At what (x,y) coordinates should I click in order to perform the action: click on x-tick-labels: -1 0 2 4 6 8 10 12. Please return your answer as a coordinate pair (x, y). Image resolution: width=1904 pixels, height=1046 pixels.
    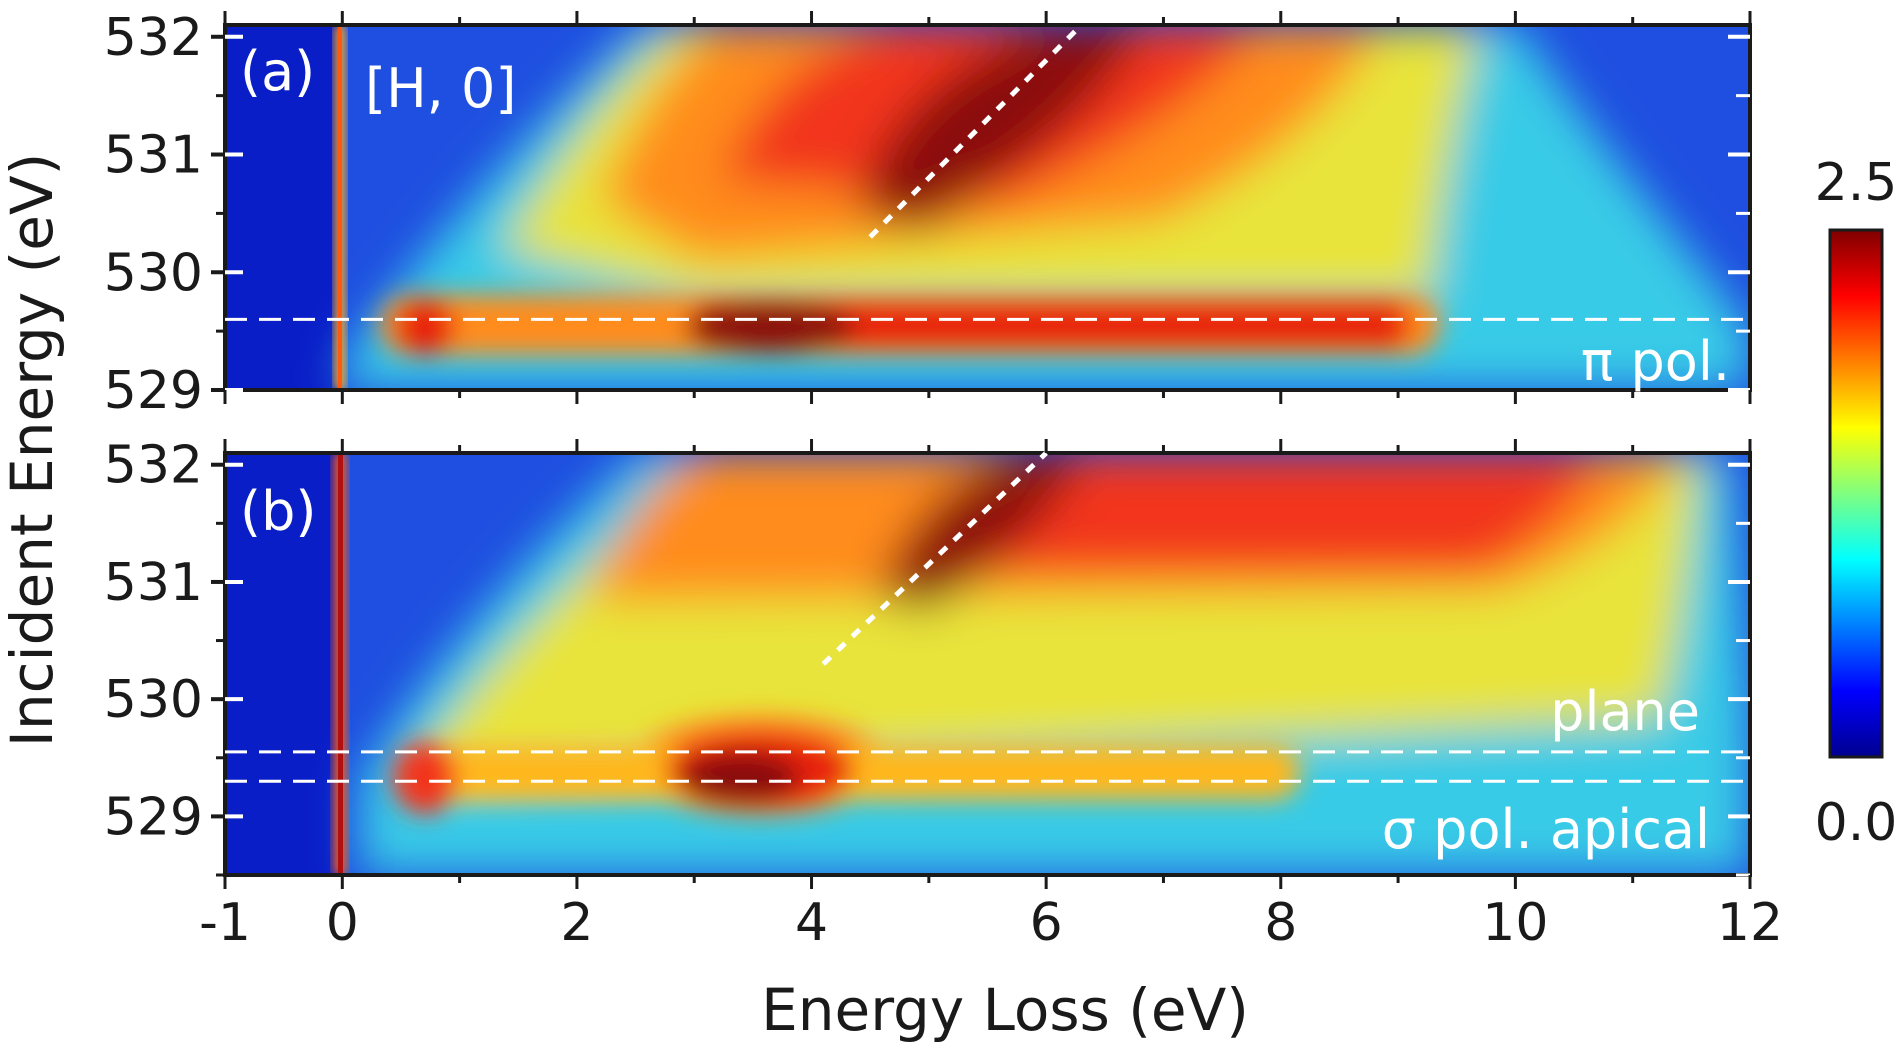
    Looking at the image, I should click on (991, 923).